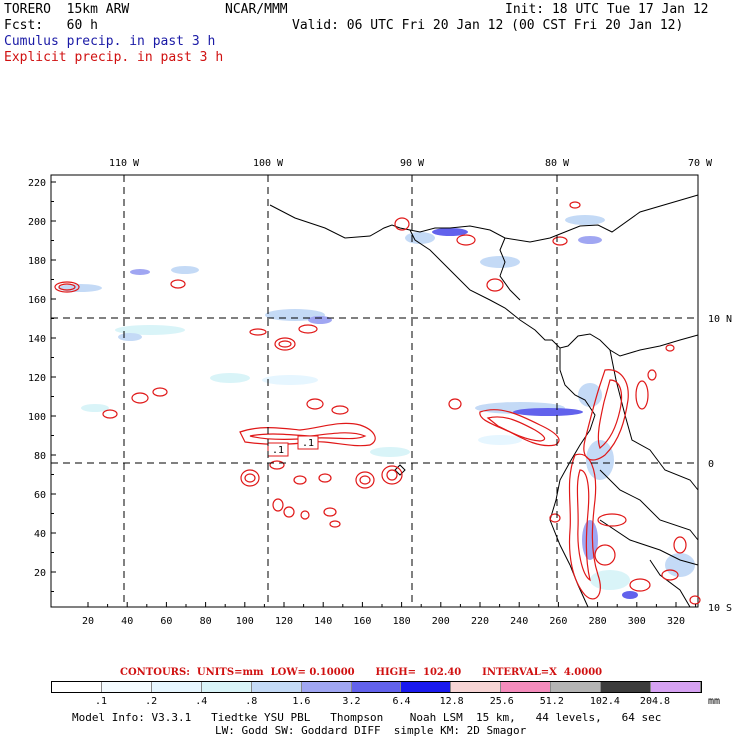  What do you see at coordinates (510, 269) in the screenshot?
I see `coast-isthmus-east` at bounding box center [510, 269].